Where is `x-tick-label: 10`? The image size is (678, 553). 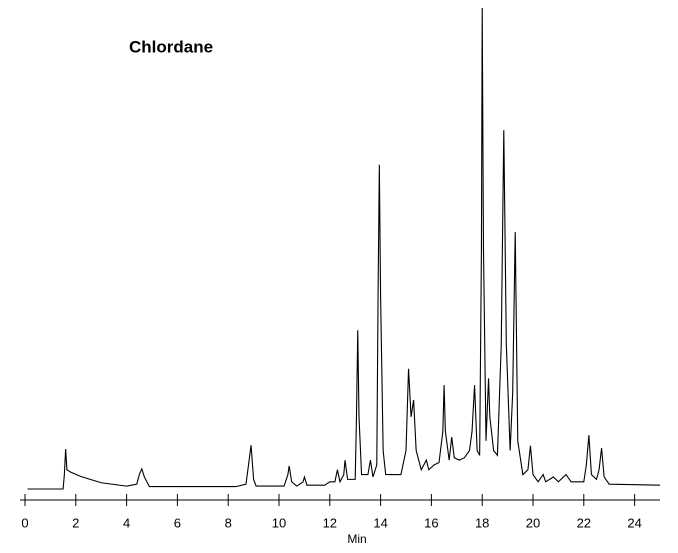
x-tick-label: 10 is located at coordinates (279, 522).